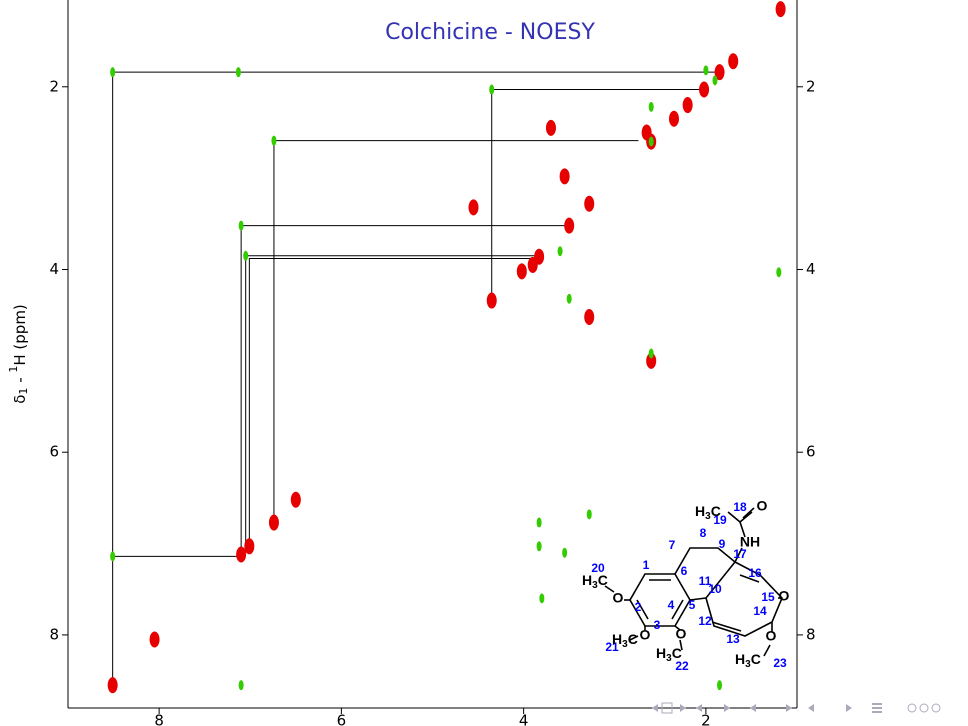 The image size is (968, 726). Describe the element at coordinates (703, 533) in the screenshot. I see `atom-number: 8` at that location.